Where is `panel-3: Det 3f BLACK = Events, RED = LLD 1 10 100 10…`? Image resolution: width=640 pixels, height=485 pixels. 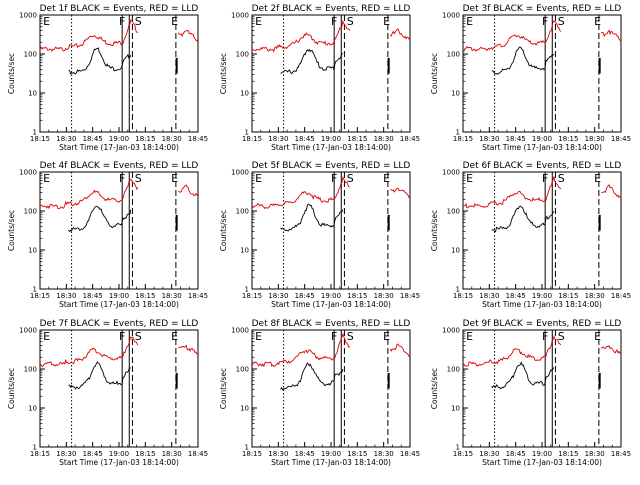
panel-3: Det 3f BLACK = Events, RED = LLD 1 10 100 10… is located at coordinates (530, 78).